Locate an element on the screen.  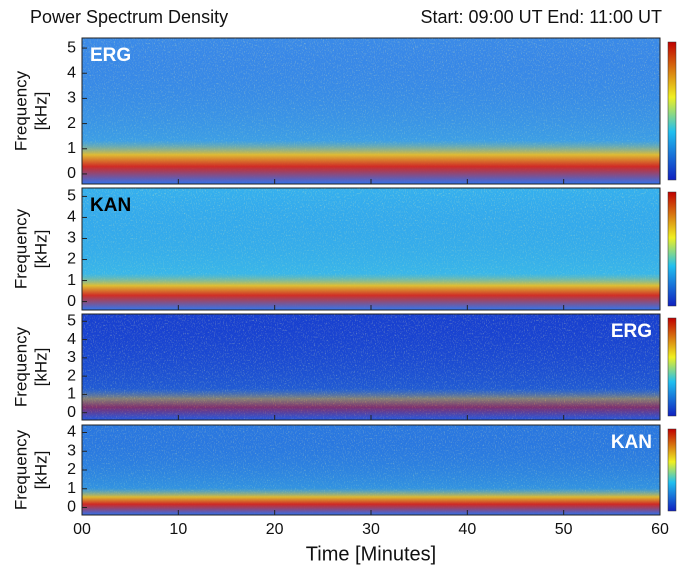
x-tick-label: 30 is located at coordinates (371, 529).